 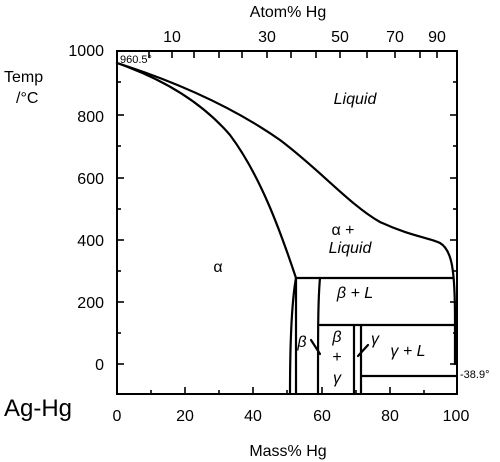 I want to click on top-tick-label: 30, so click(x=267, y=37).